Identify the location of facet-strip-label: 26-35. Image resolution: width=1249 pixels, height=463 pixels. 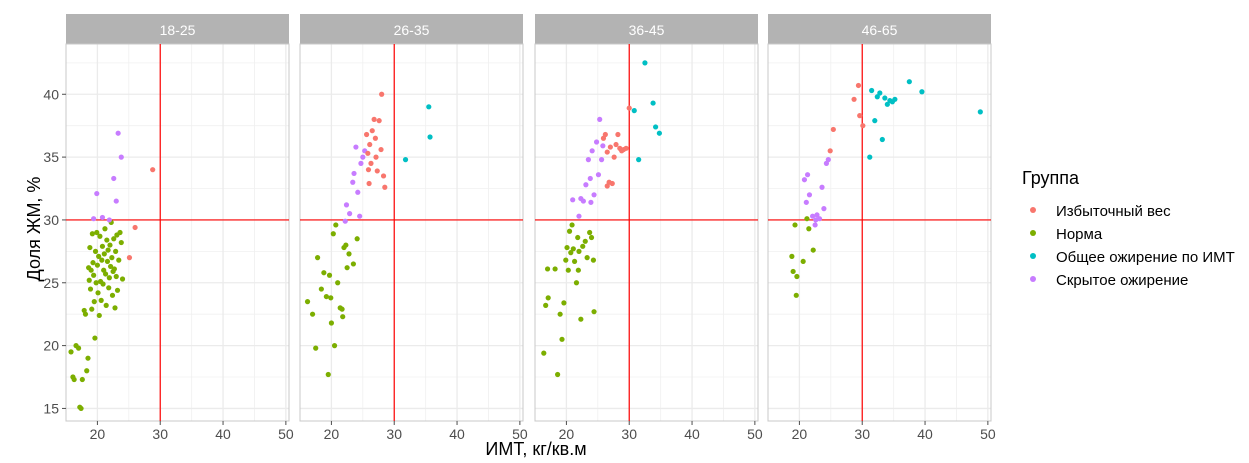
(412, 30).